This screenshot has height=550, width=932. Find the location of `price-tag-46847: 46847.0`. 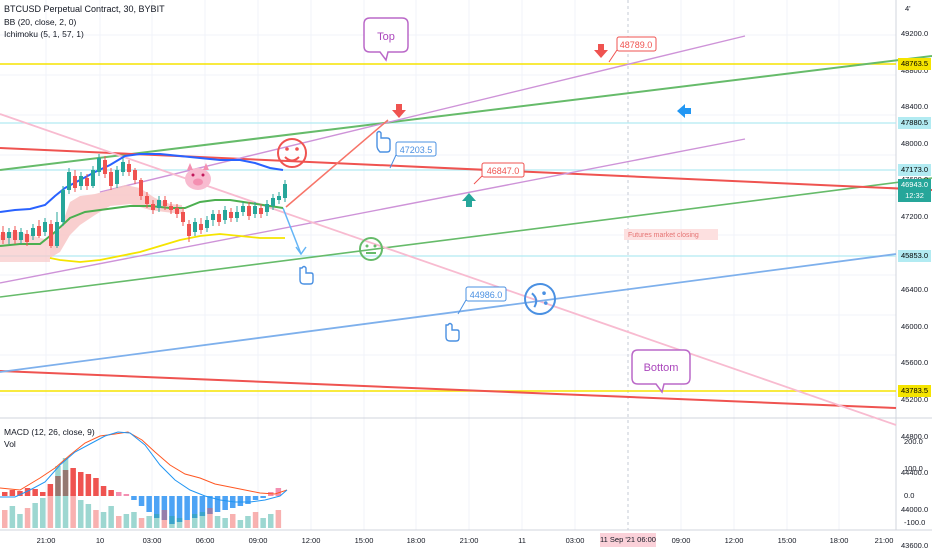

price-tag-46847: 46847.0 is located at coordinates (499, 173).